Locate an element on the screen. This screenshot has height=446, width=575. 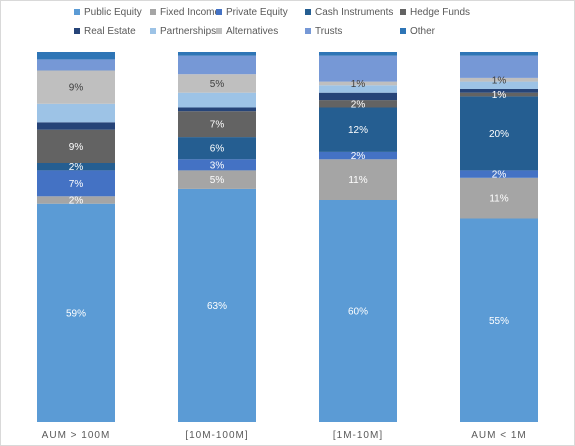
data-label-fixed-income: 5% is located at coordinates (217, 180).